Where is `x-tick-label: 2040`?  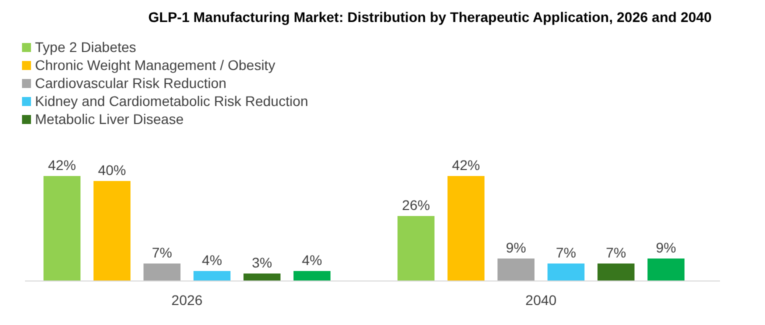
x-tick-label: 2040 is located at coordinates (541, 300).